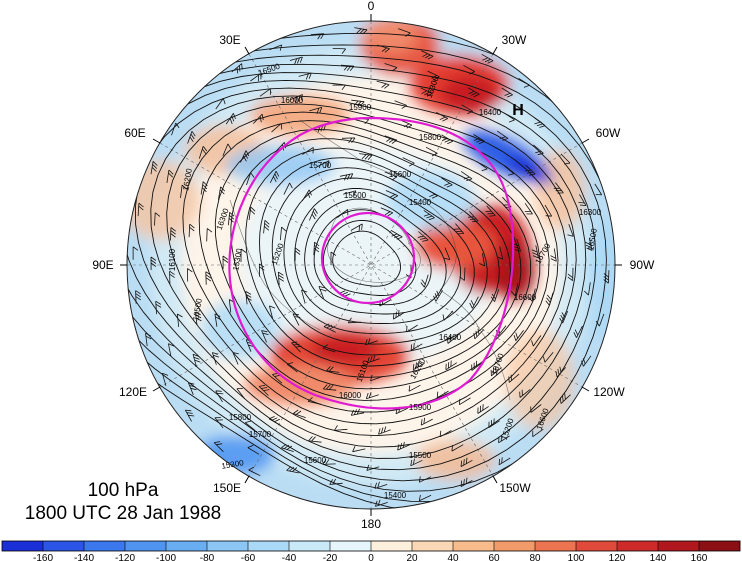  I want to click on lon-label-0: 0, so click(371, 6).